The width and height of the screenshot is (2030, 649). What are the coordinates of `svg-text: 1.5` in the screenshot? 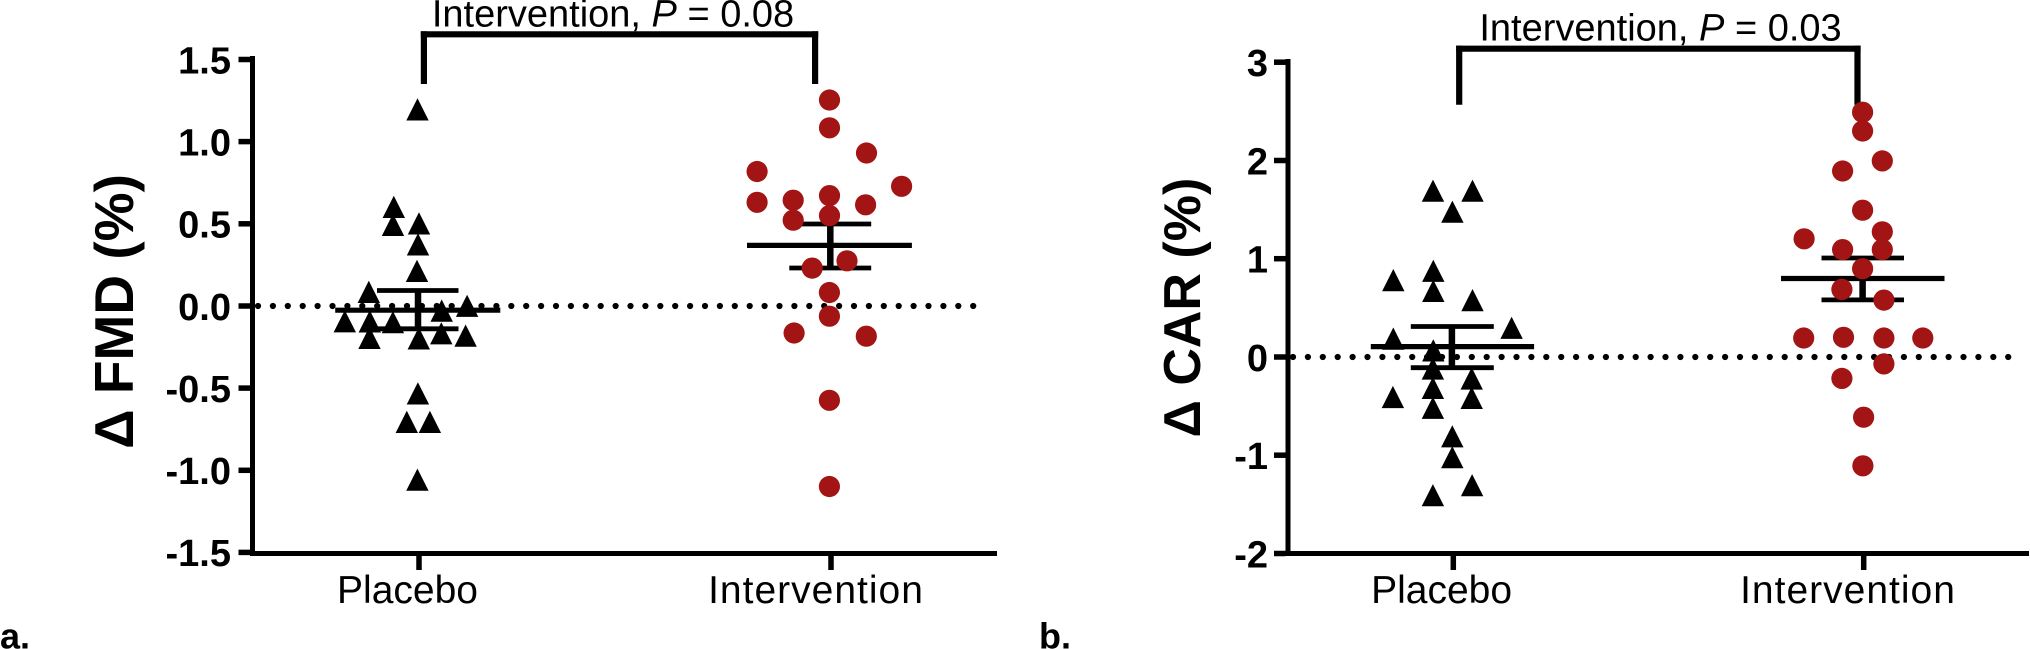 It's located at (204, 61).